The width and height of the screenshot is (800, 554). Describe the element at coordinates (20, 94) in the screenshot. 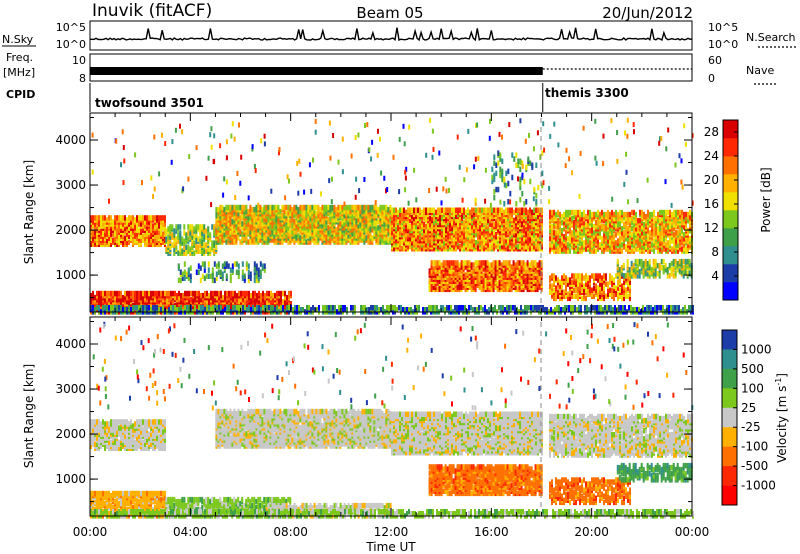

I see `cpid-label: CPID` at that location.